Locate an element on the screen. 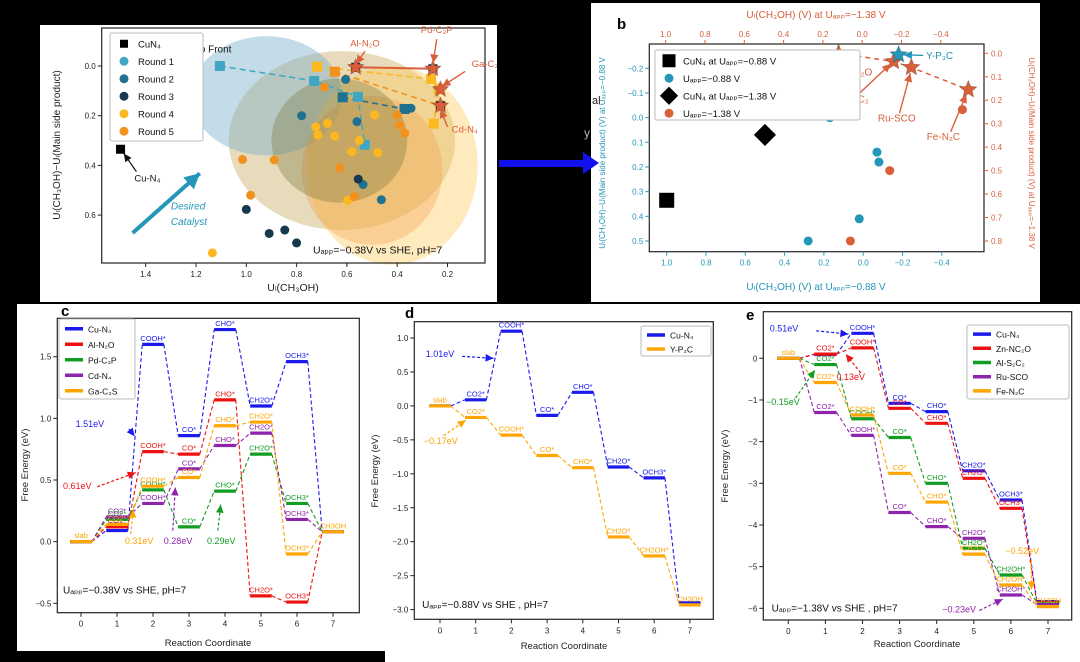  tick-label: 0.3 is located at coordinates (638, 192).